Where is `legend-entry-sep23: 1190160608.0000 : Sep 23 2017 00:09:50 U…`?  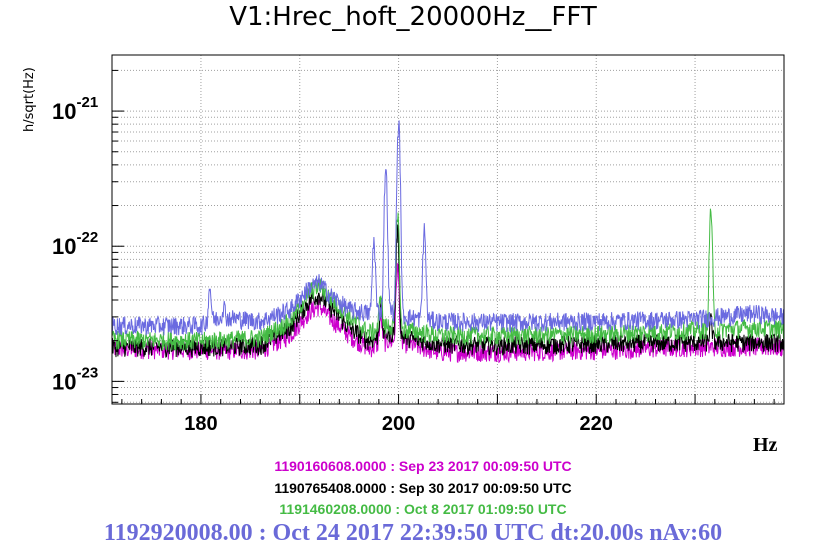
legend-entry-sep23: 1190160608.0000 : Sep 23 2017 00:09:50 U… is located at coordinates (423, 466).